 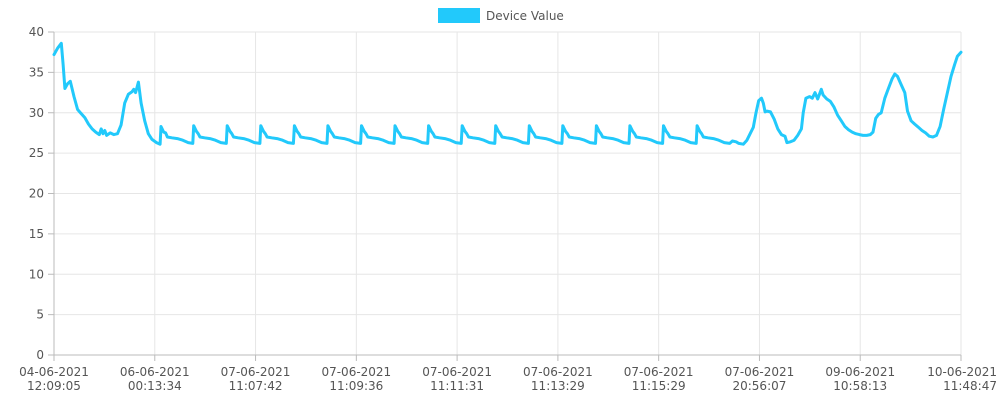 I want to click on x-tick-label: 07-06-2021 11:11:31, so click(x=457, y=379).